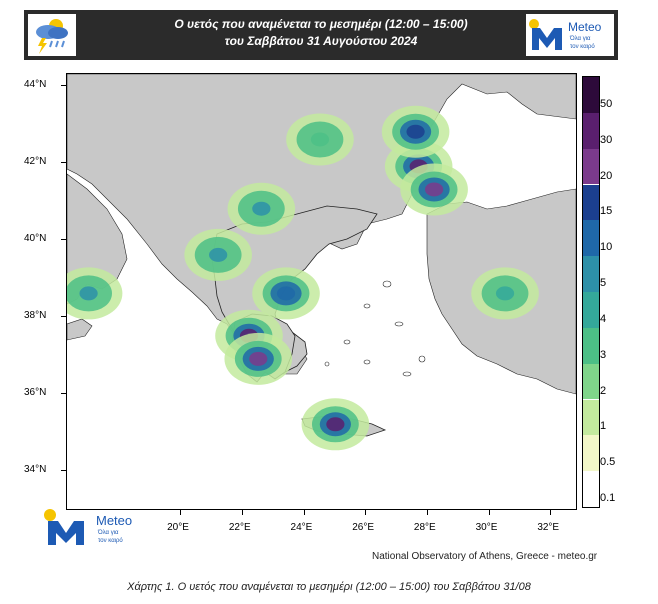 The height and width of the screenshot is (604, 658). I want to click on colorbar-label: 15, so click(606, 211).